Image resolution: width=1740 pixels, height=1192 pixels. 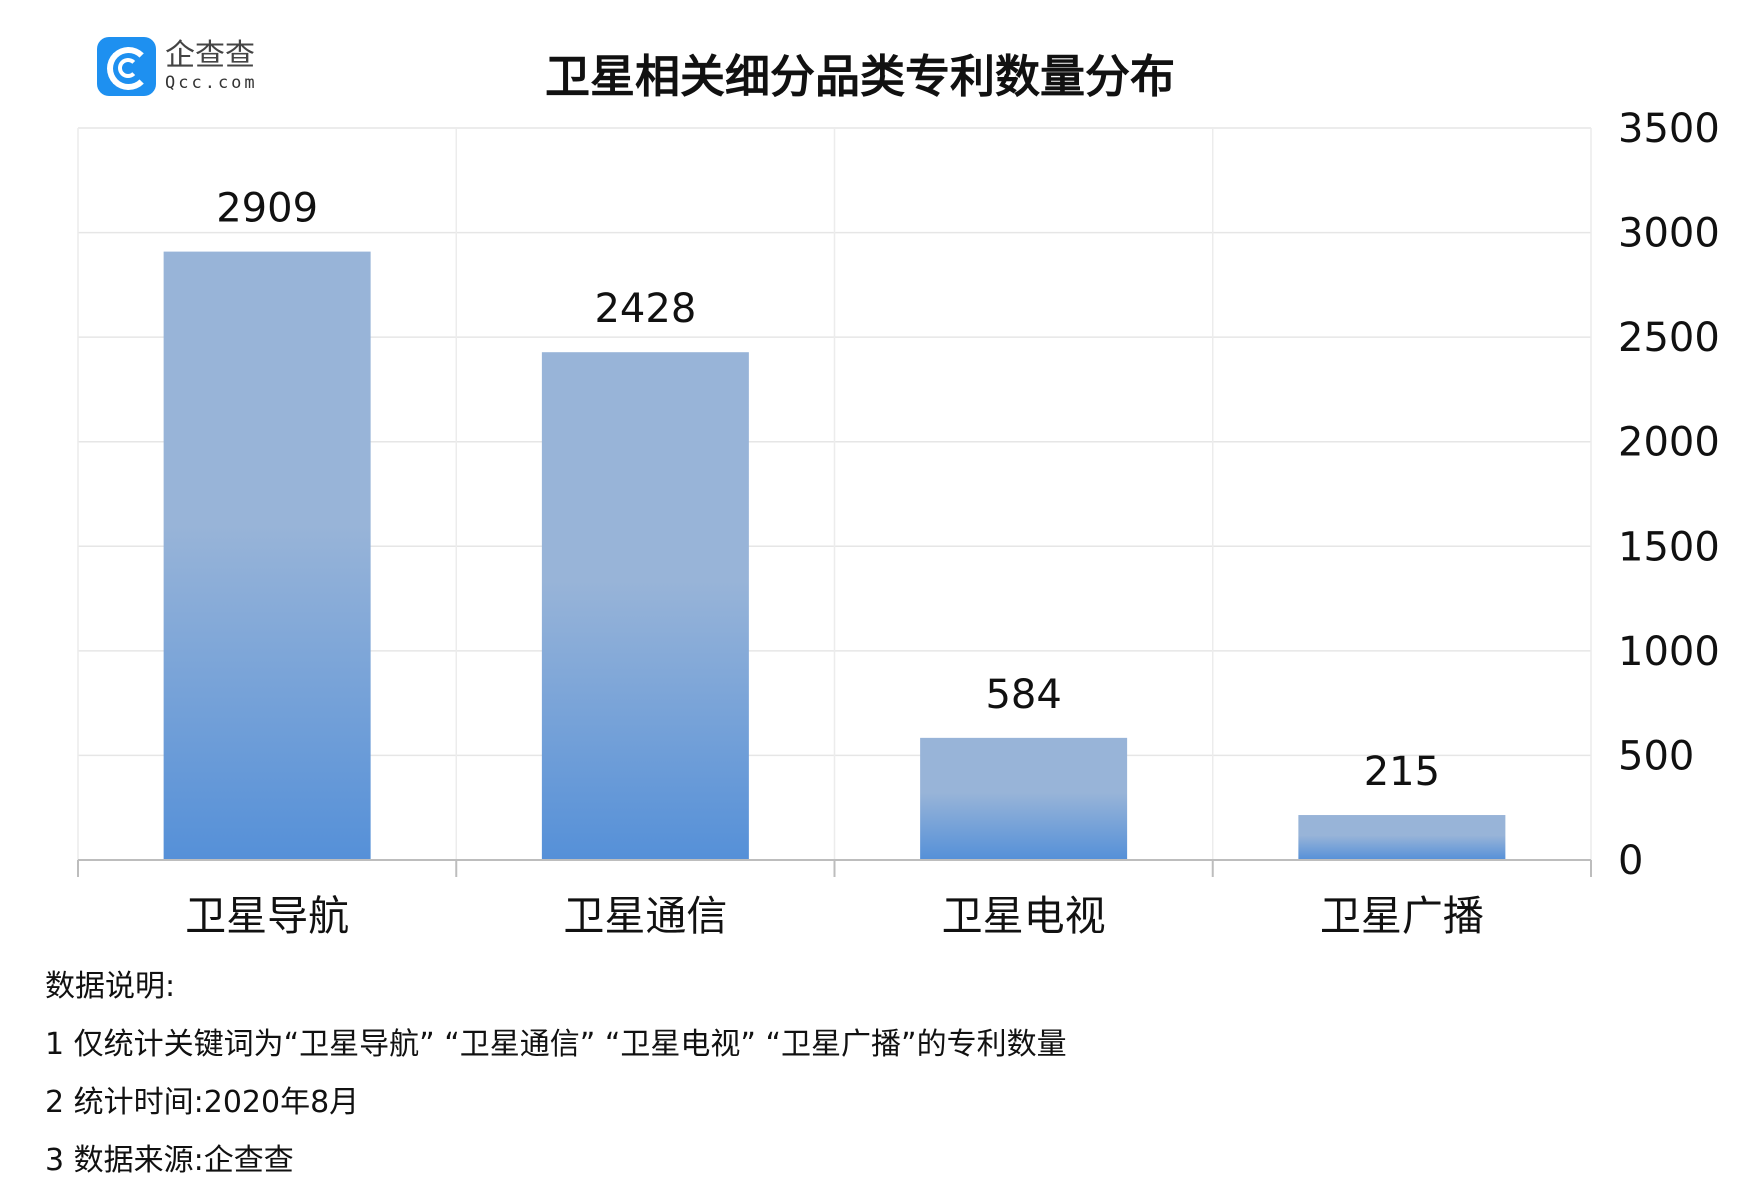 I want to click on y-tick-label: 2500, so click(x=1669, y=338).